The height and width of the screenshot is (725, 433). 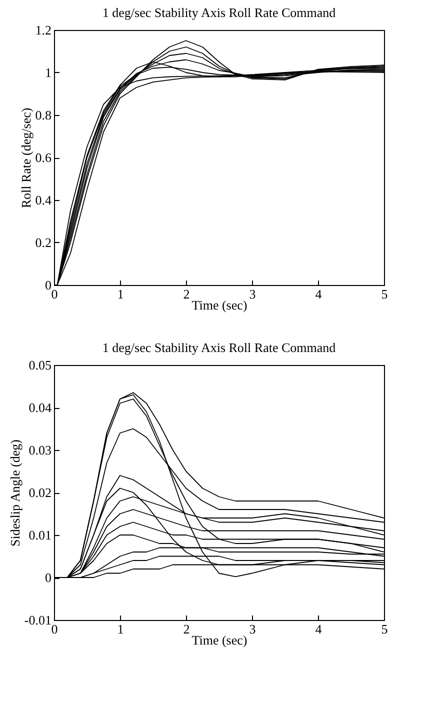 What do you see at coordinates (43, 30) in the screenshot?
I see `y-tick-label: 1.2` at bounding box center [43, 30].